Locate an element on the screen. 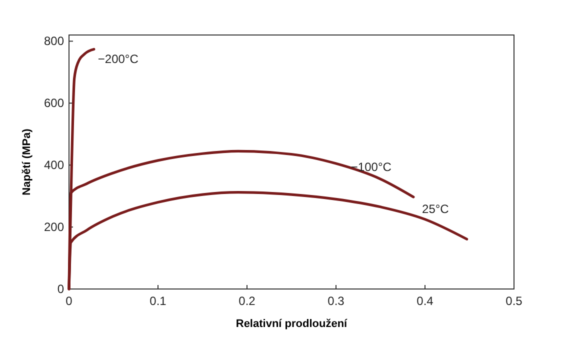  series-label: 25°C is located at coordinates (436, 209).